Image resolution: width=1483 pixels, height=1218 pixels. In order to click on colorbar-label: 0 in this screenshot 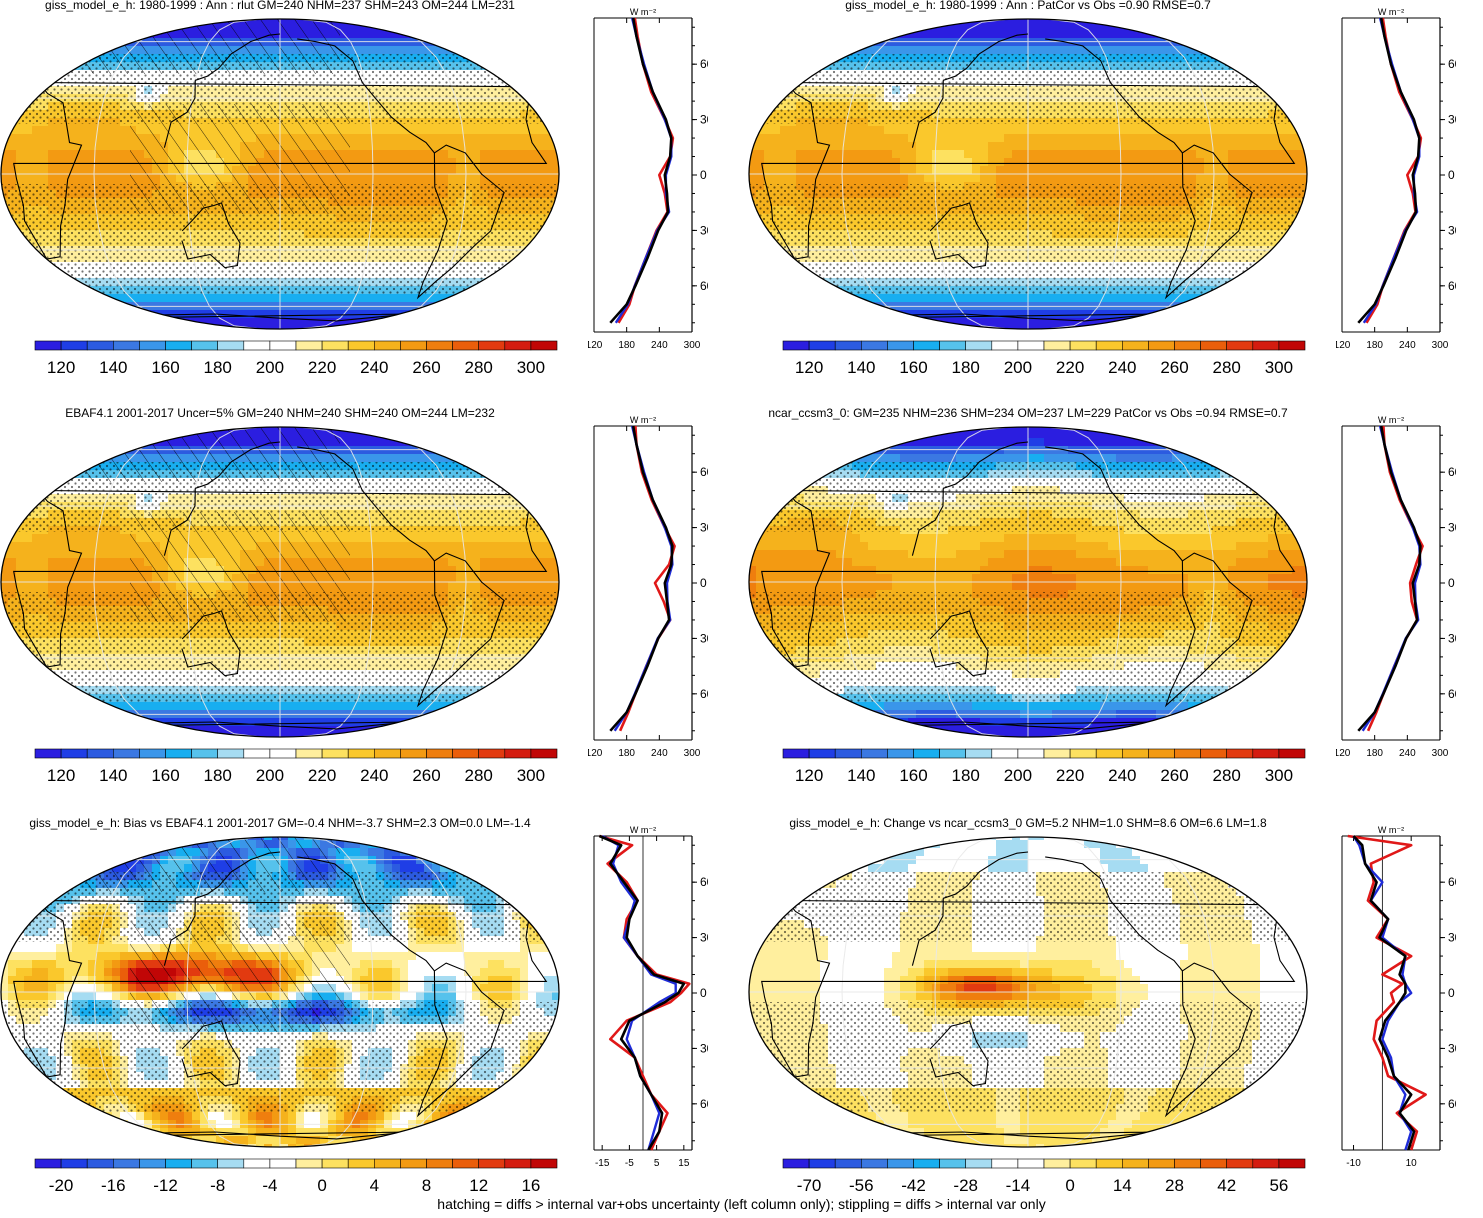, I will do `click(1069, 1185)`.